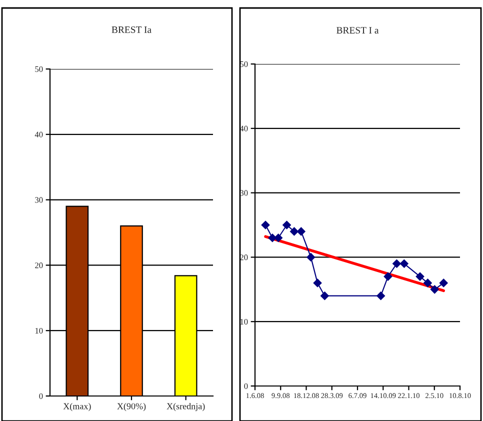  What do you see at coordinates (357, 30) in the screenshot?
I see `chart-title: BREST I a` at bounding box center [357, 30].